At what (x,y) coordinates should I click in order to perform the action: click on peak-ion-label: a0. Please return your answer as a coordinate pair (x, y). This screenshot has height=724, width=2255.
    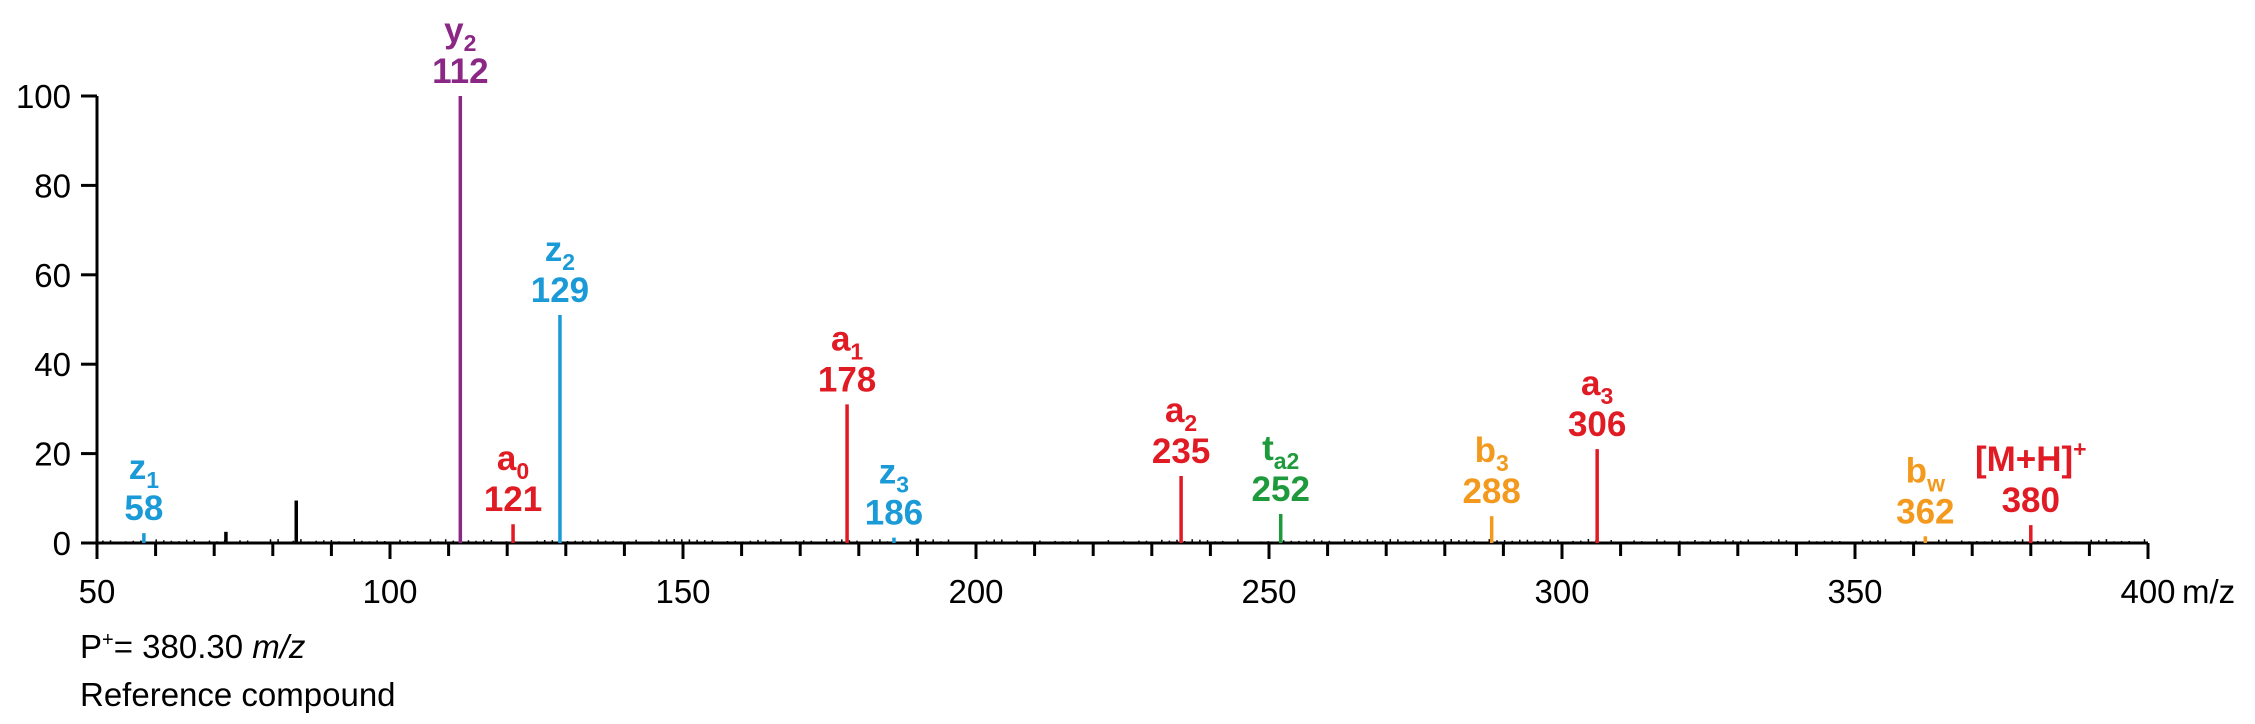
    Looking at the image, I should click on (513, 461).